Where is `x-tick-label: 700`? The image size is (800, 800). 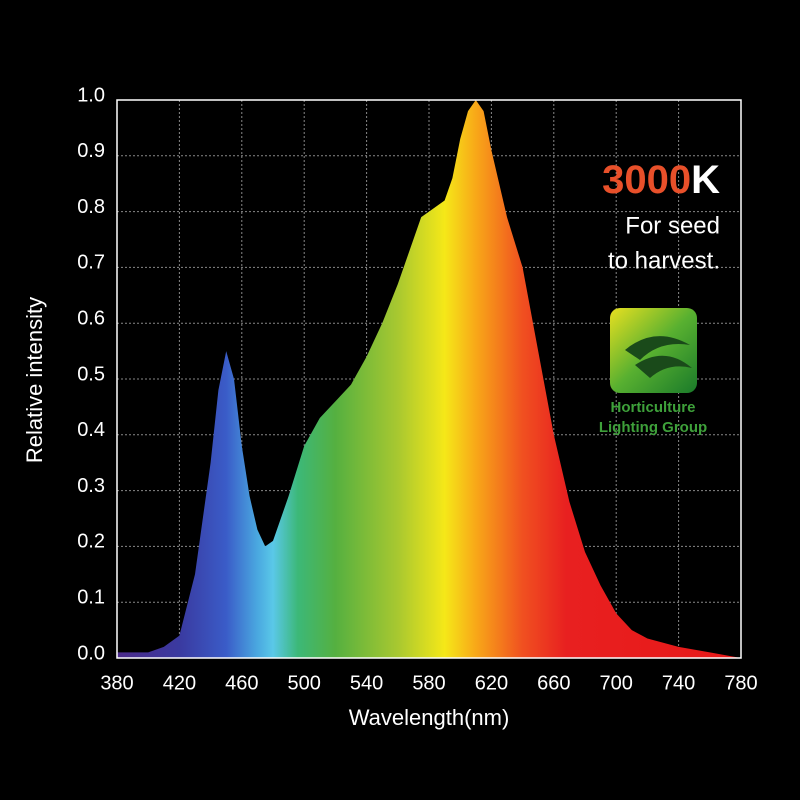 x-tick-label: 700 is located at coordinates (616, 683).